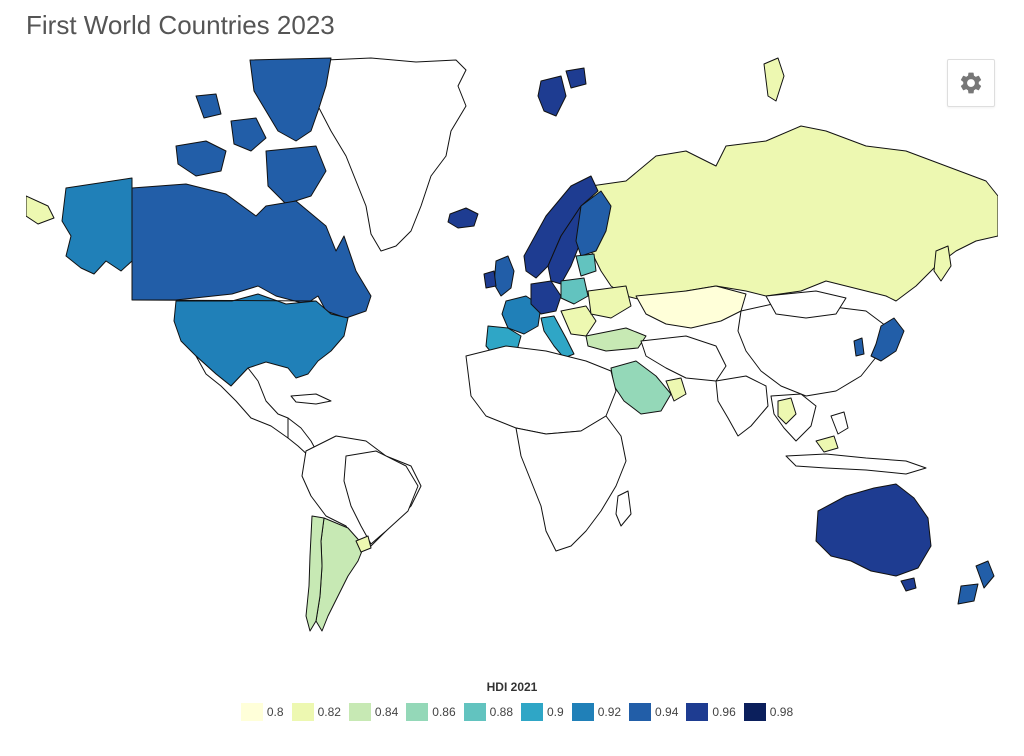  I want to click on legend-label: 0.96, so click(724, 712).